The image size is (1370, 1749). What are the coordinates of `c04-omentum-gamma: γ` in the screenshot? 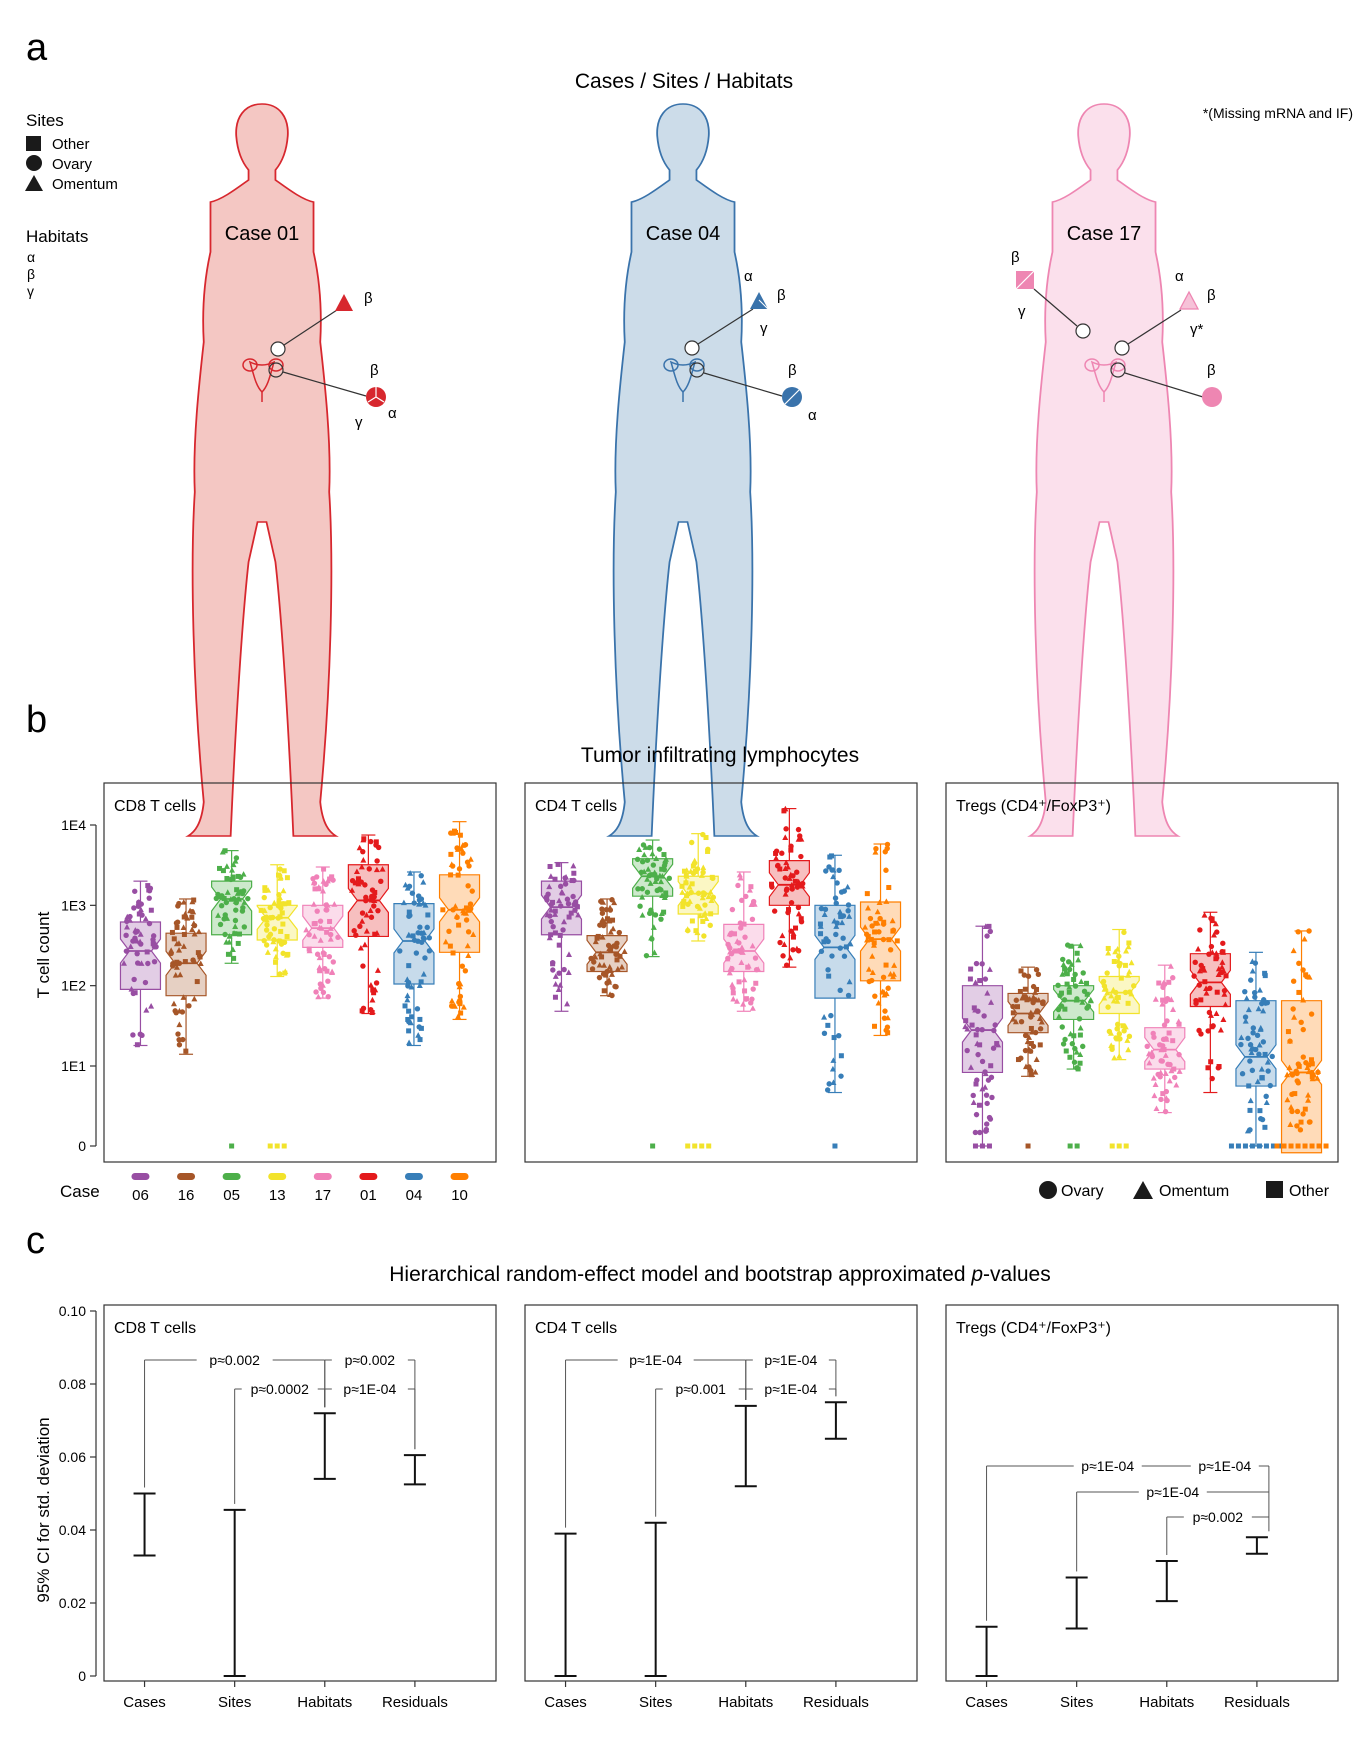 It's located at (764, 328).